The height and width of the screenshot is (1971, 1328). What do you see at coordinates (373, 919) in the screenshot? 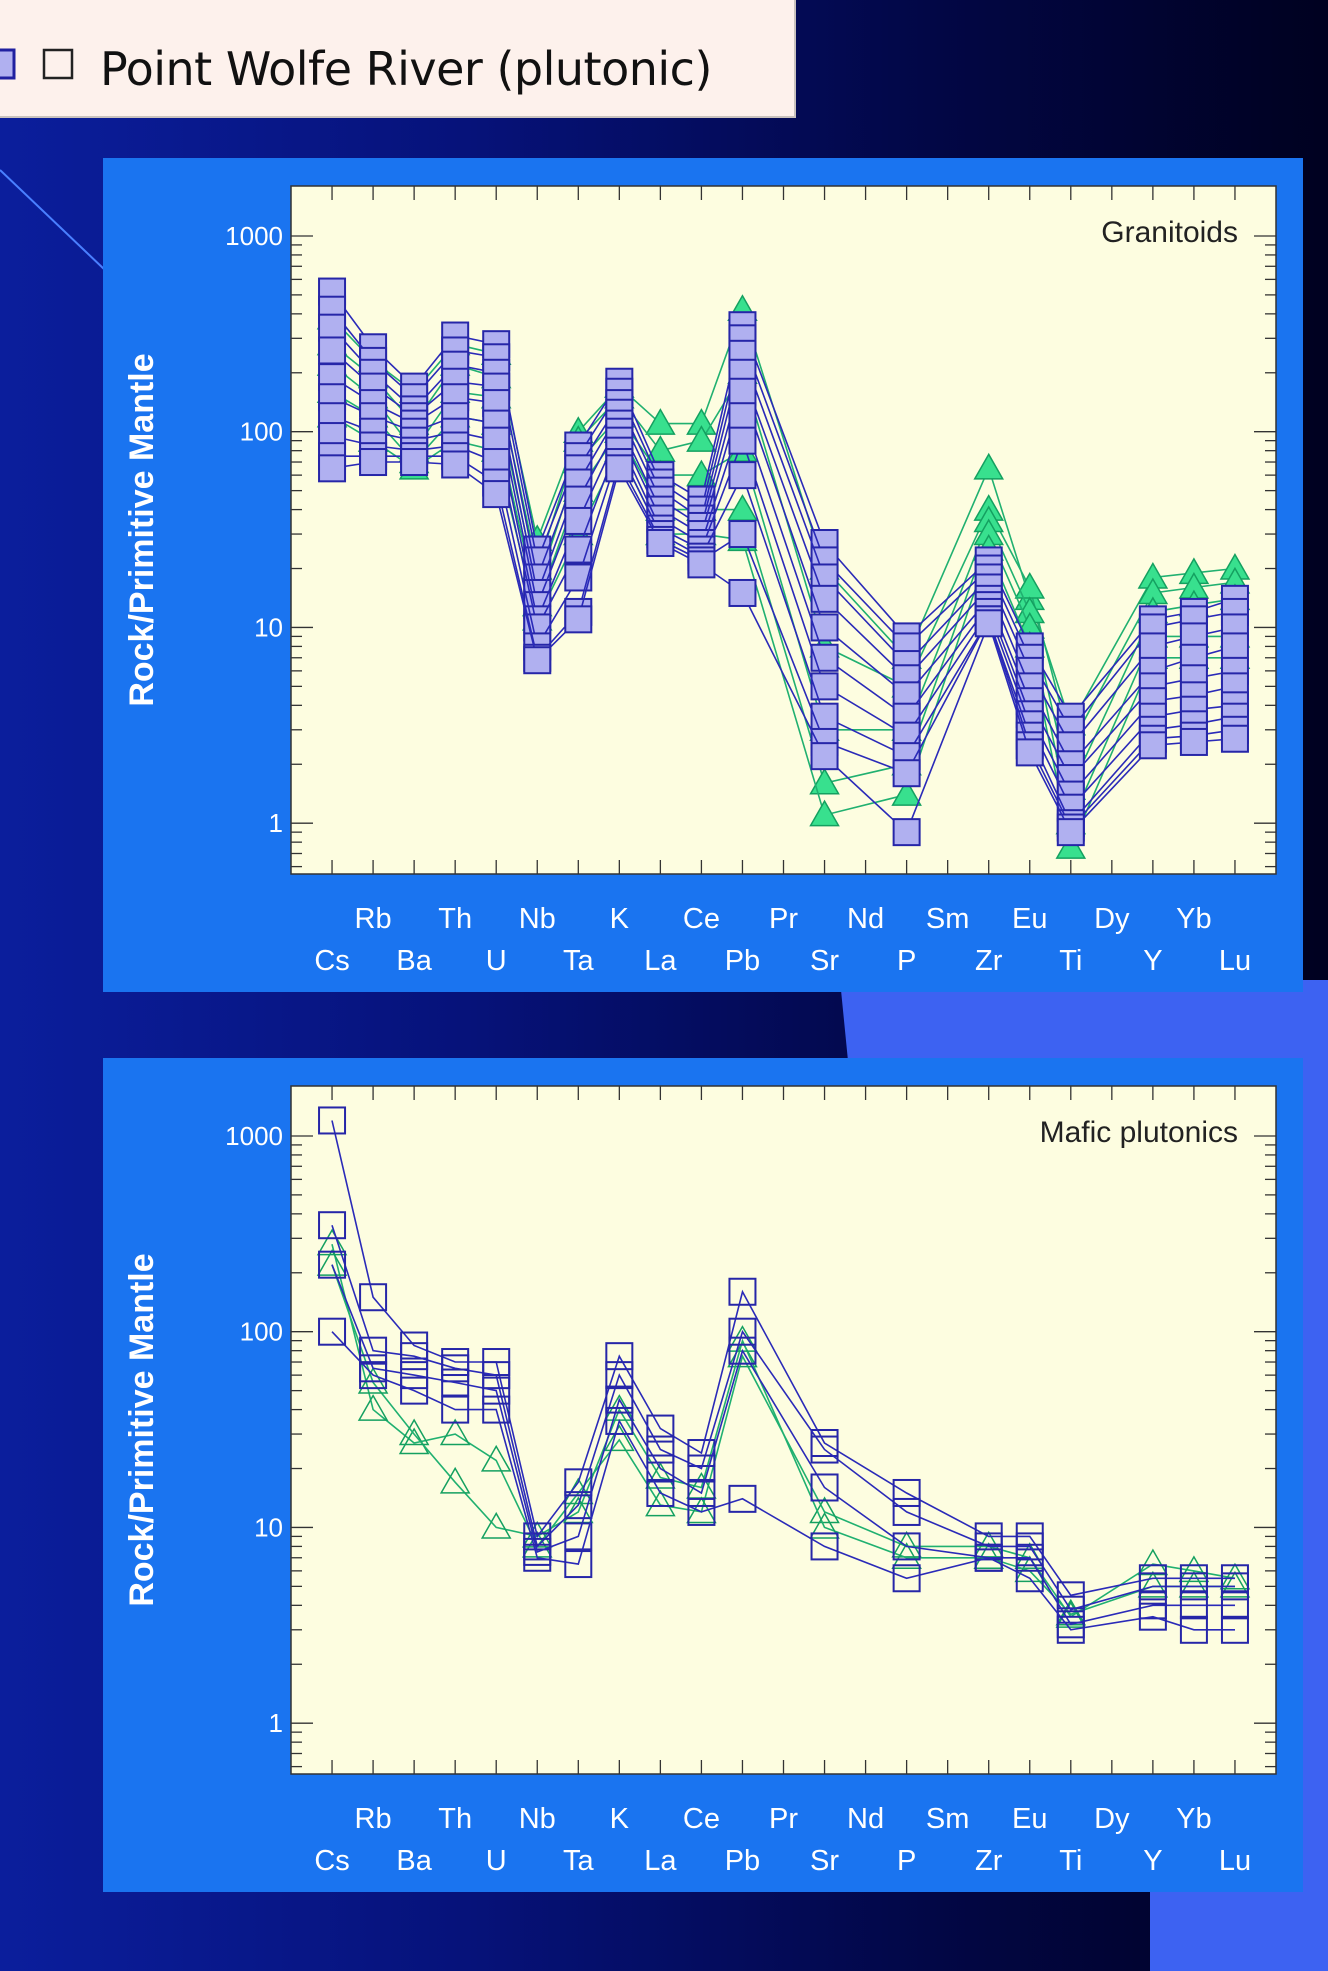
I see `x-tick-label: Rb` at bounding box center [373, 919].